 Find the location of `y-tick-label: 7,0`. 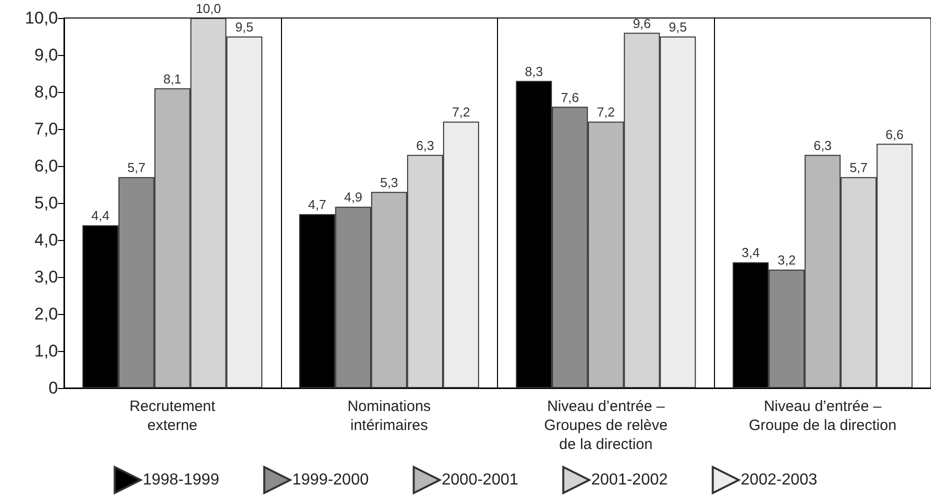

y-tick-label: 7,0 is located at coordinates (46, 129).